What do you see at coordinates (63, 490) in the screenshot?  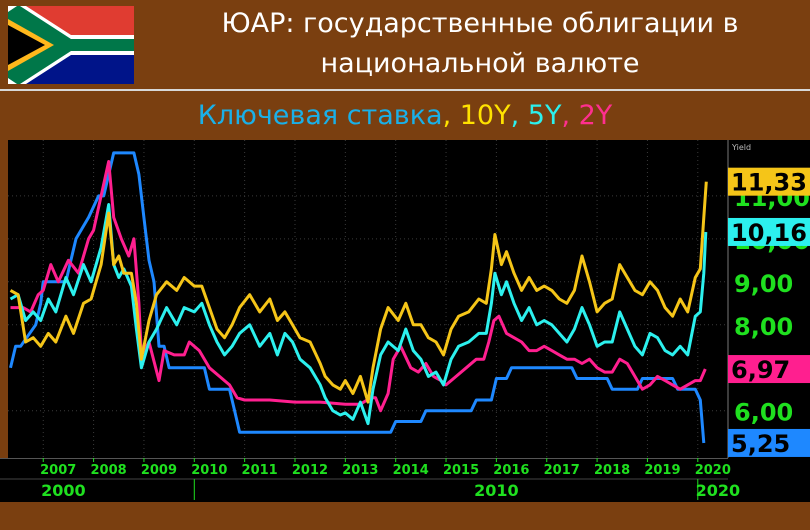 I see `decade-label-0: 2000` at bounding box center [63, 490].